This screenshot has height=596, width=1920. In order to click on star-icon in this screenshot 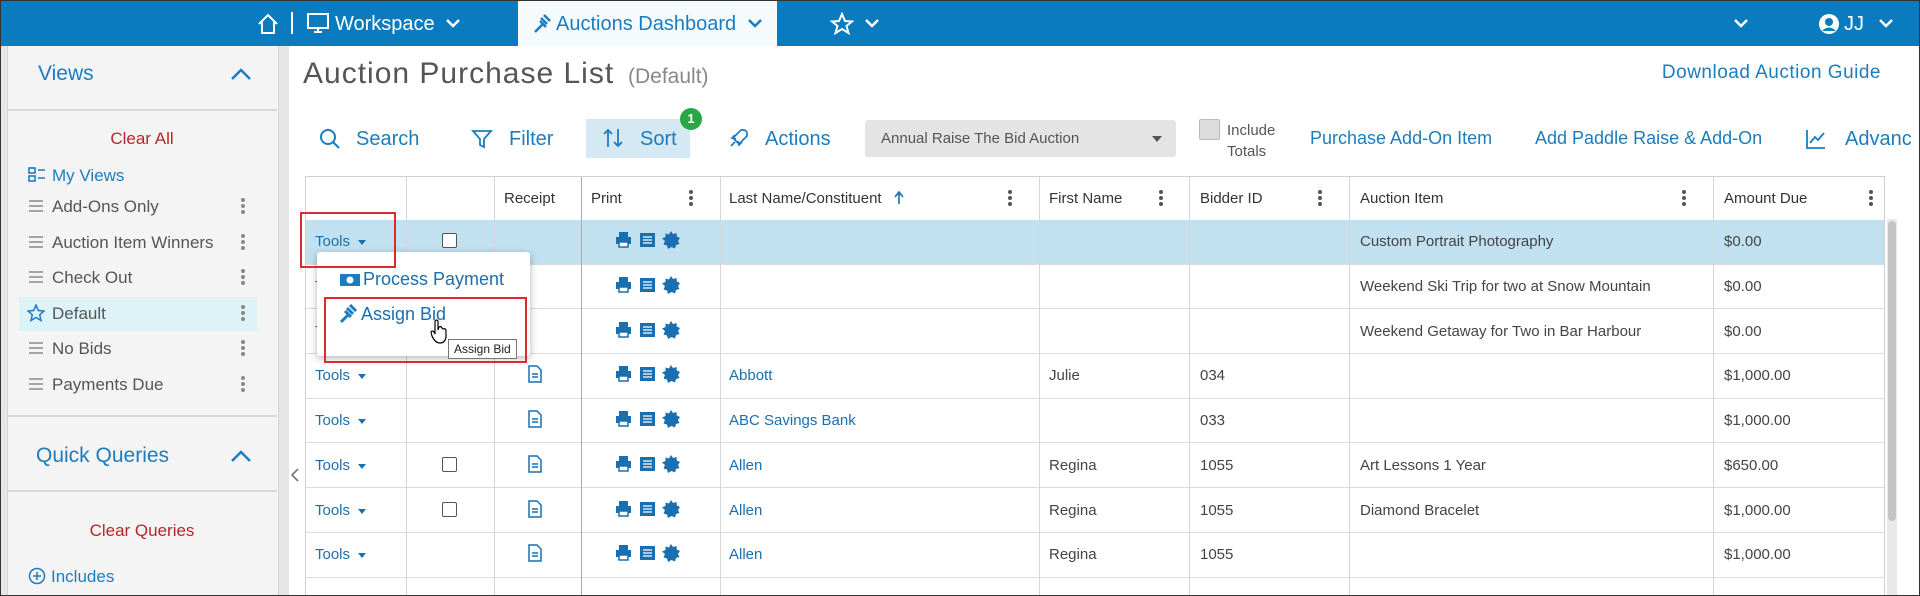, I will do `click(842, 24)`.